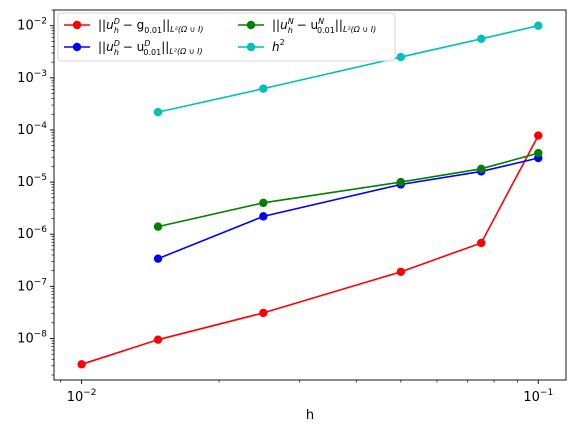  What do you see at coordinates (32, 77) in the screenshot?
I see `y-tick-label: 10⁻³` at bounding box center [32, 77].